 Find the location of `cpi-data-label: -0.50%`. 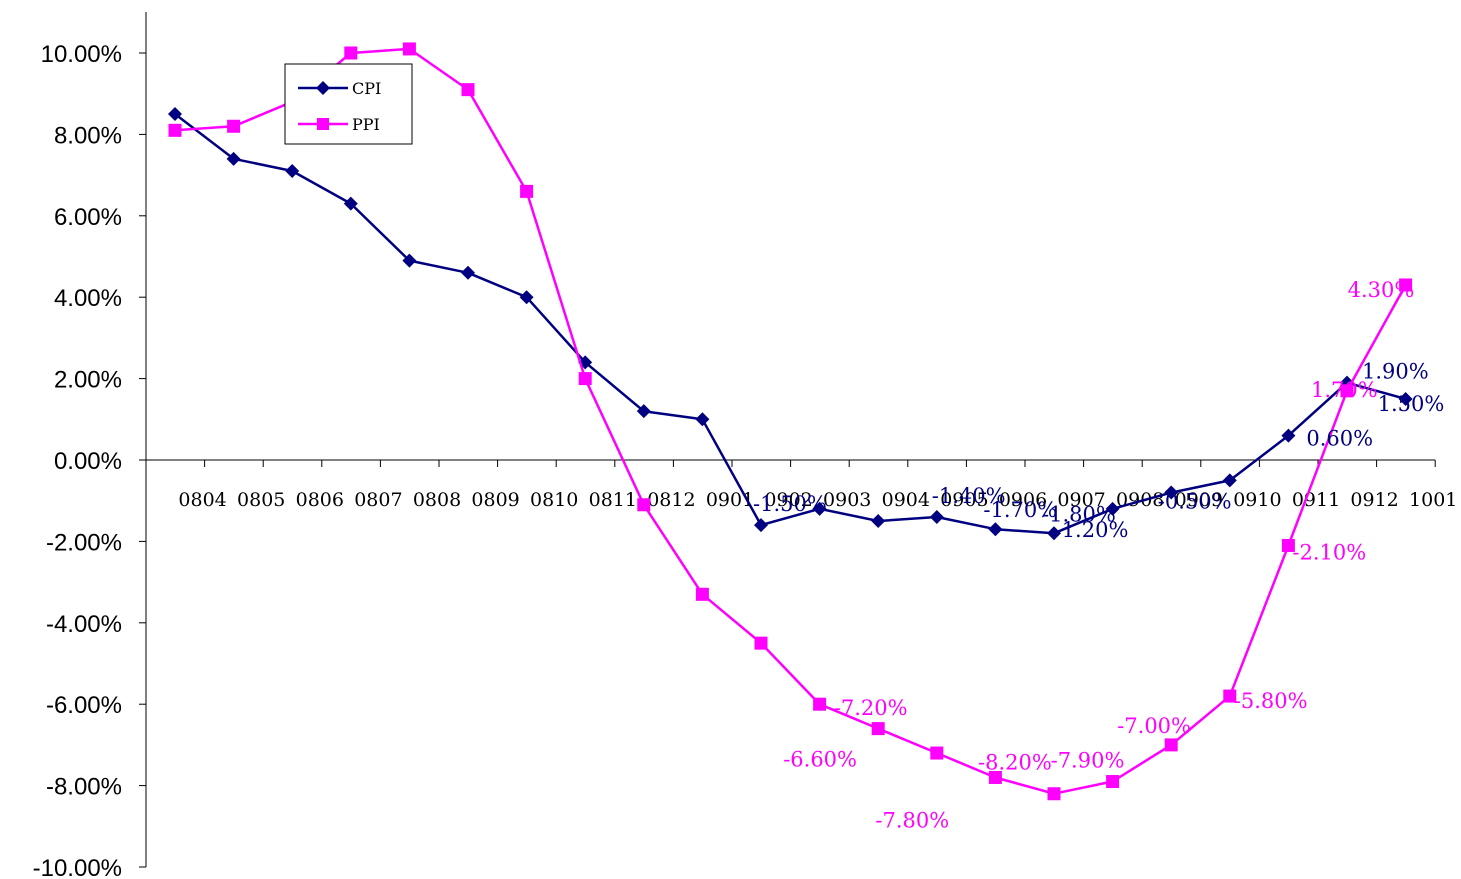

cpi-data-label: -0.50% is located at coordinates (1195, 501).